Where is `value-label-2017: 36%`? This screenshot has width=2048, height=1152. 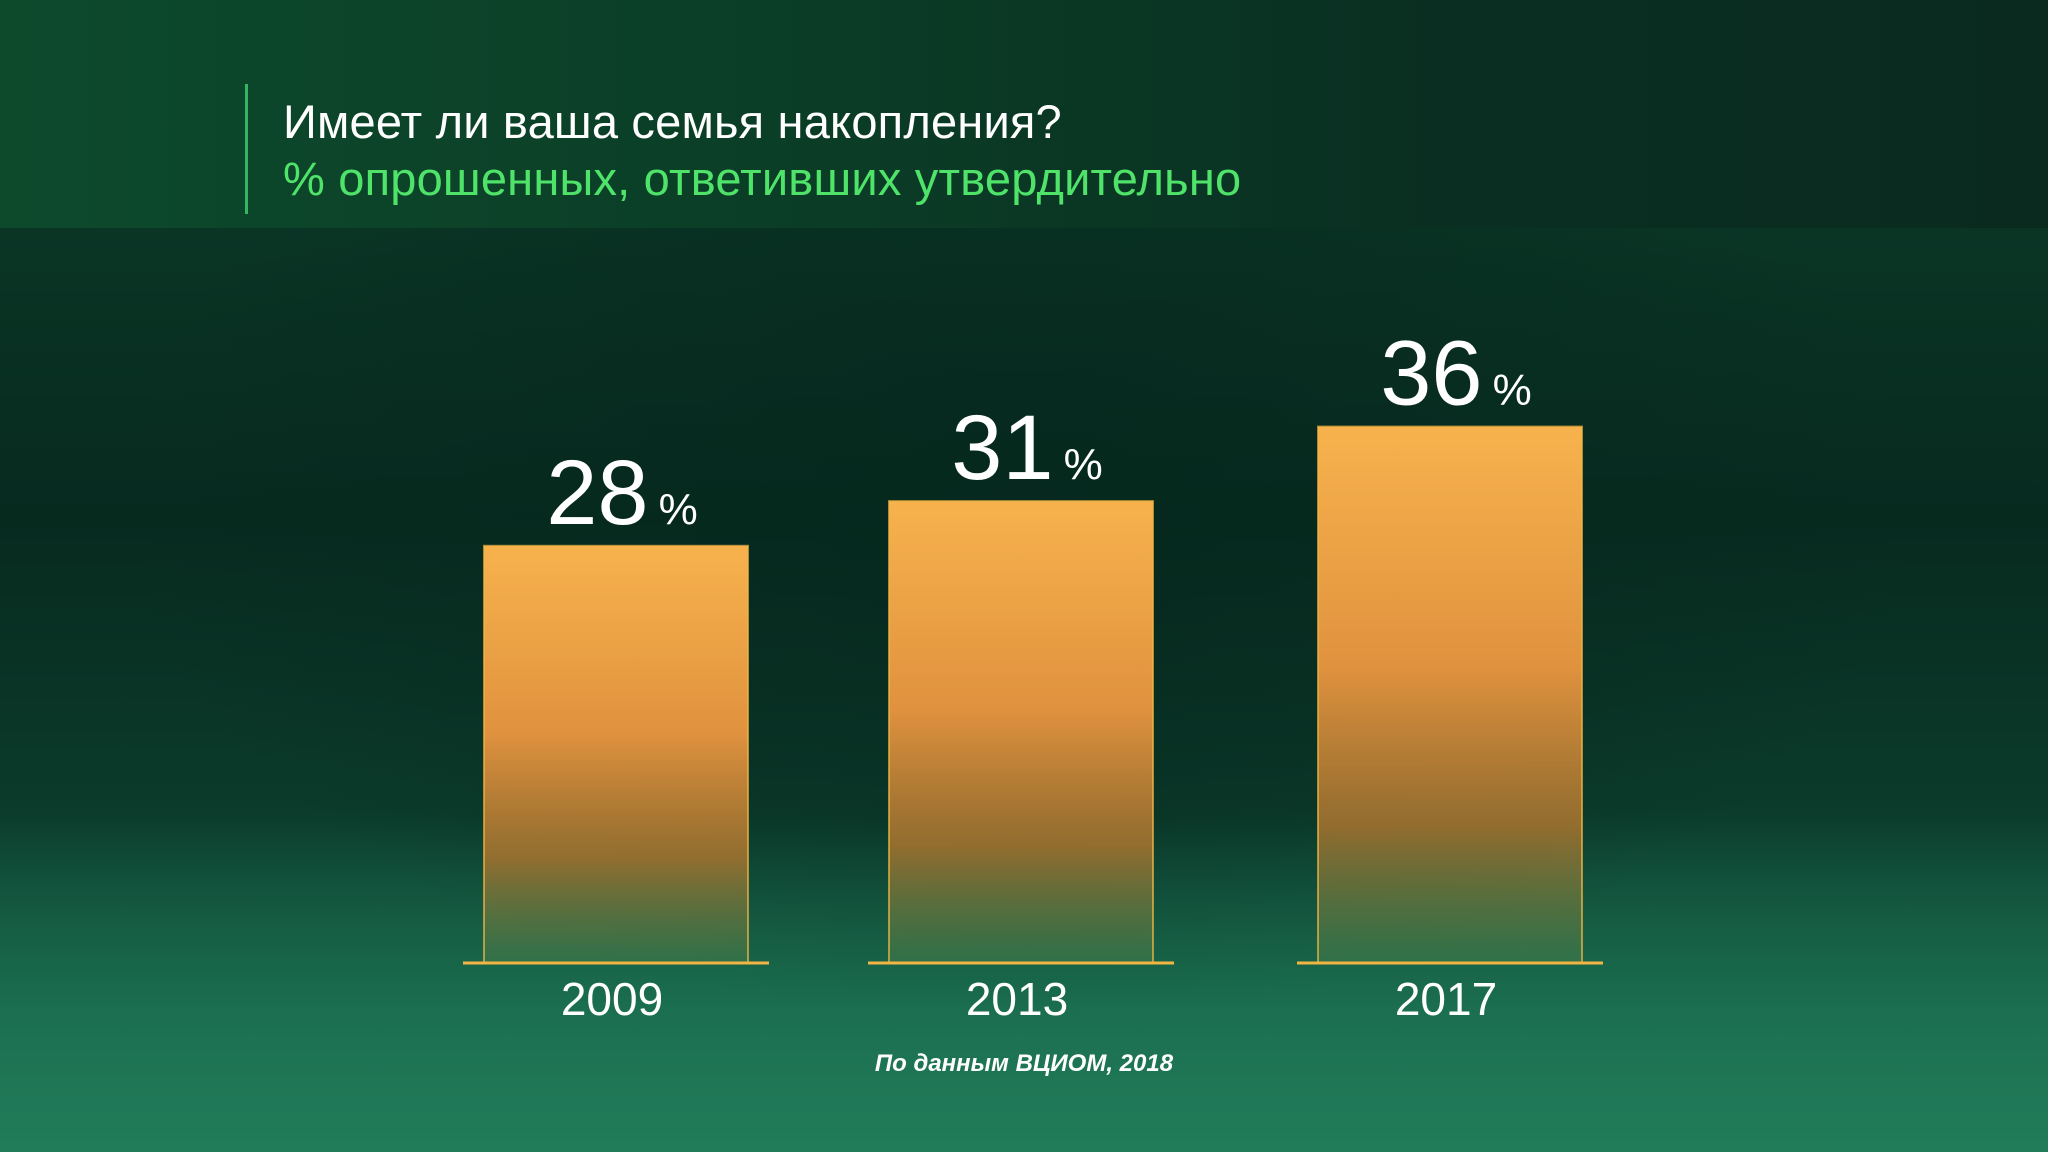 value-label-2017: 36% is located at coordinates (1455, 374).